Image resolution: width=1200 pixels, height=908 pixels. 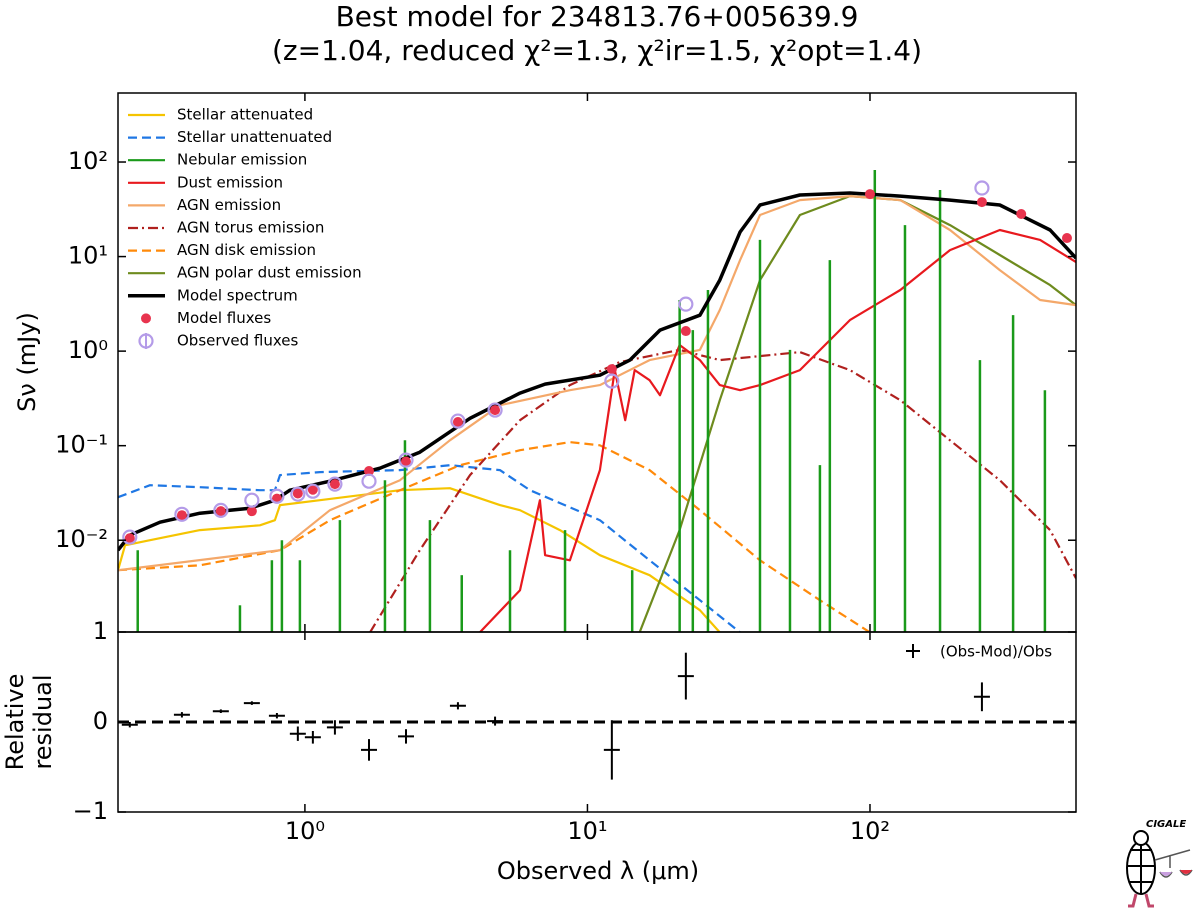 I want to click on y-tick-label: 10⁻², so click(x=81, y=539).